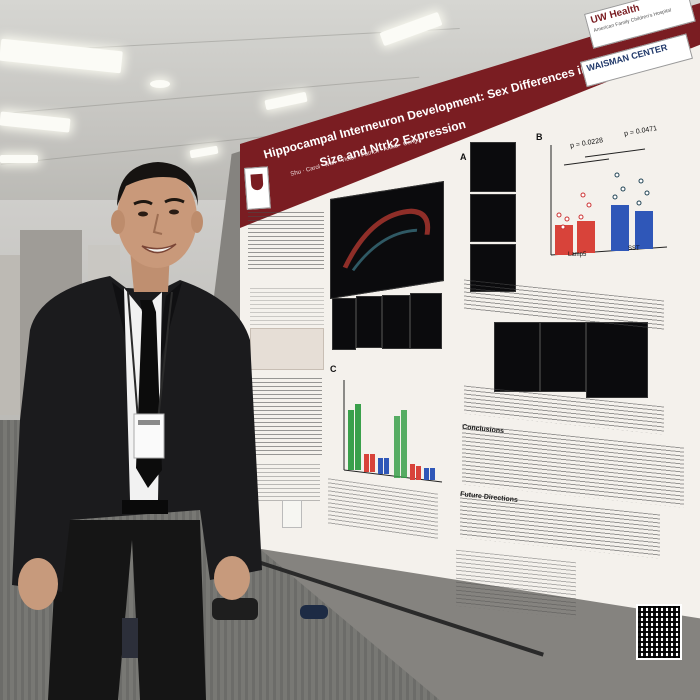 This screenshot has width=700, height=700. Describe the element at coordinates (292, 514) in the screenshot. I see `taped-note` at that location.